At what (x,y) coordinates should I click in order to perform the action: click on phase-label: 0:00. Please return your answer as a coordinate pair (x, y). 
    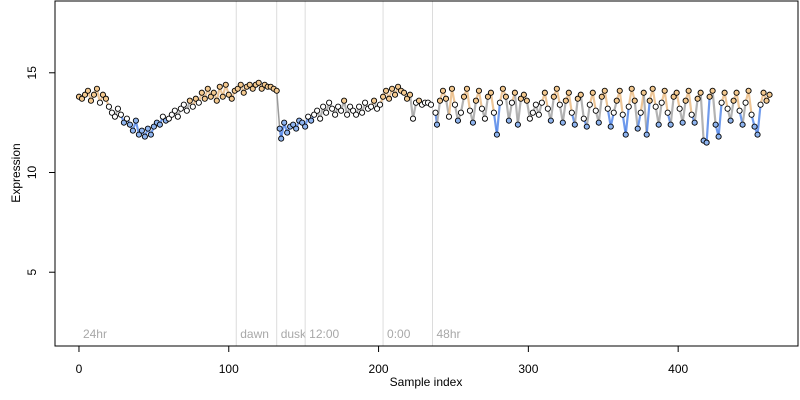
    Looking at the image, I should click on (399, 334).